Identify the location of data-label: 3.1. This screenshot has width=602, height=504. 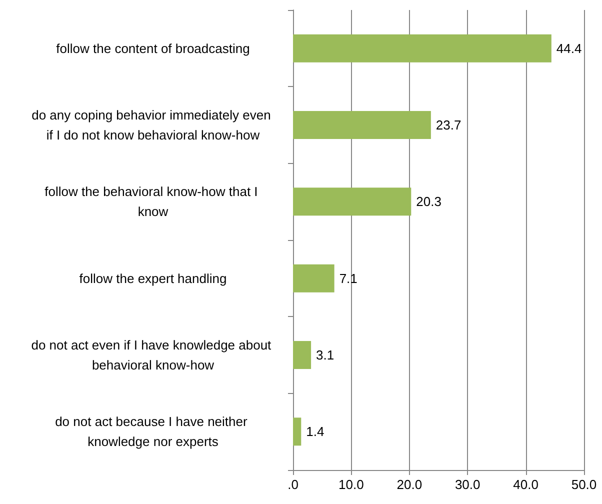
(325, 355).